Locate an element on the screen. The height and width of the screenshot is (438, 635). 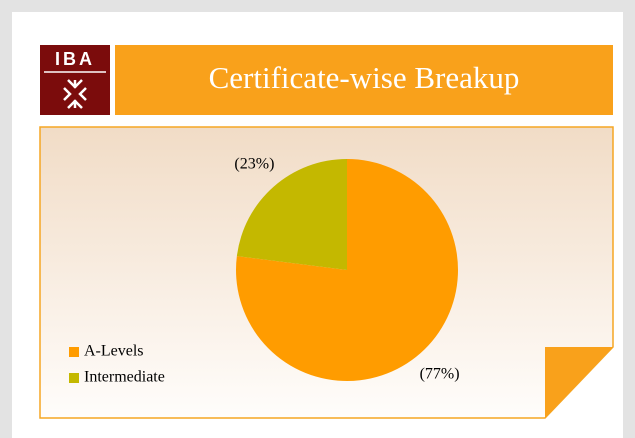
data-label: (23%) is located at coordinates (254, 164).